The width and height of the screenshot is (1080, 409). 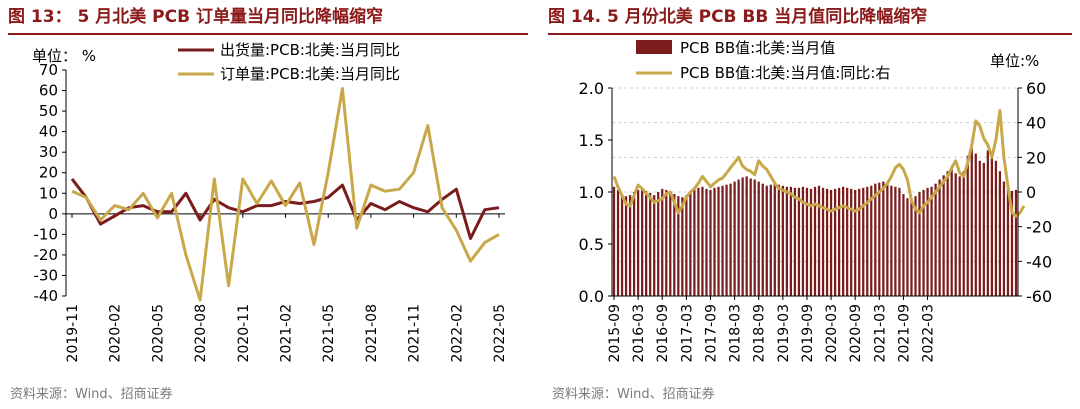 What do you see at coordinates (736, 333) in the screenshot?
I see `x-tick-label: 2018-03` at bounding box center [736, 333].